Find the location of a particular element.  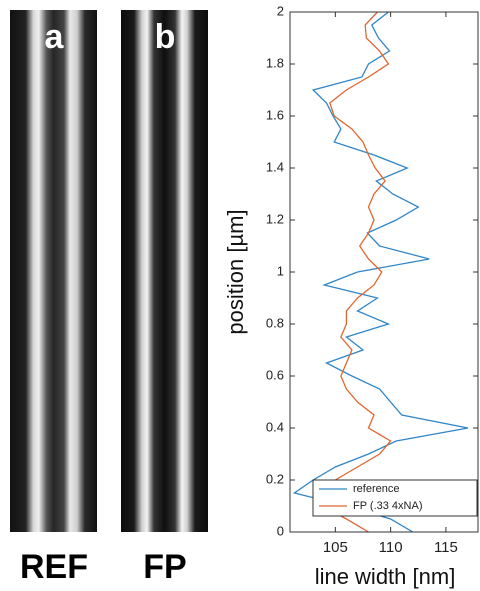

y-tick-label: 0.2 is located at coordinates (275, 478).